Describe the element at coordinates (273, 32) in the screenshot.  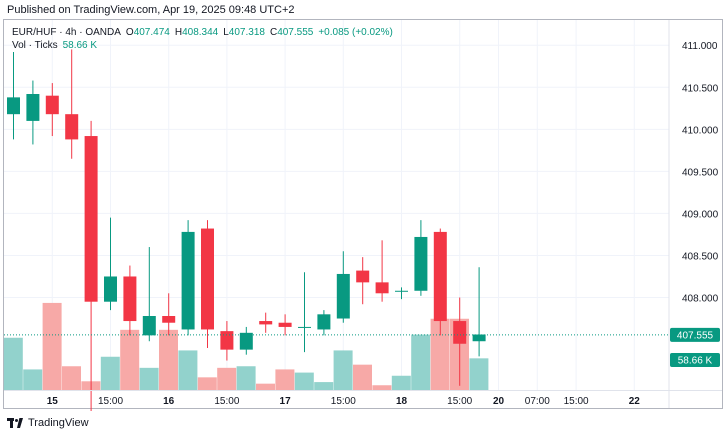
I see `close-label: C` at that location.